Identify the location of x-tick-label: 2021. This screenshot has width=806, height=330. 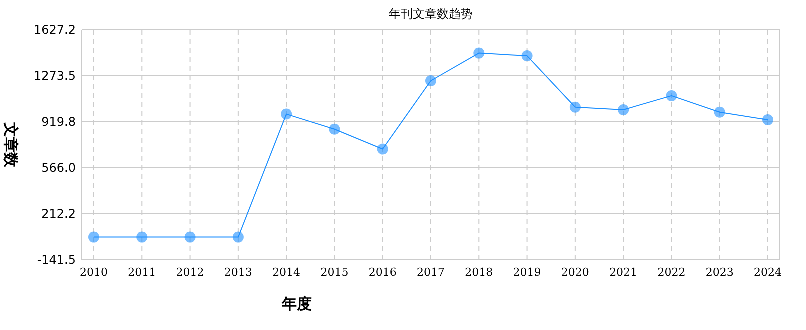
(624, 272).